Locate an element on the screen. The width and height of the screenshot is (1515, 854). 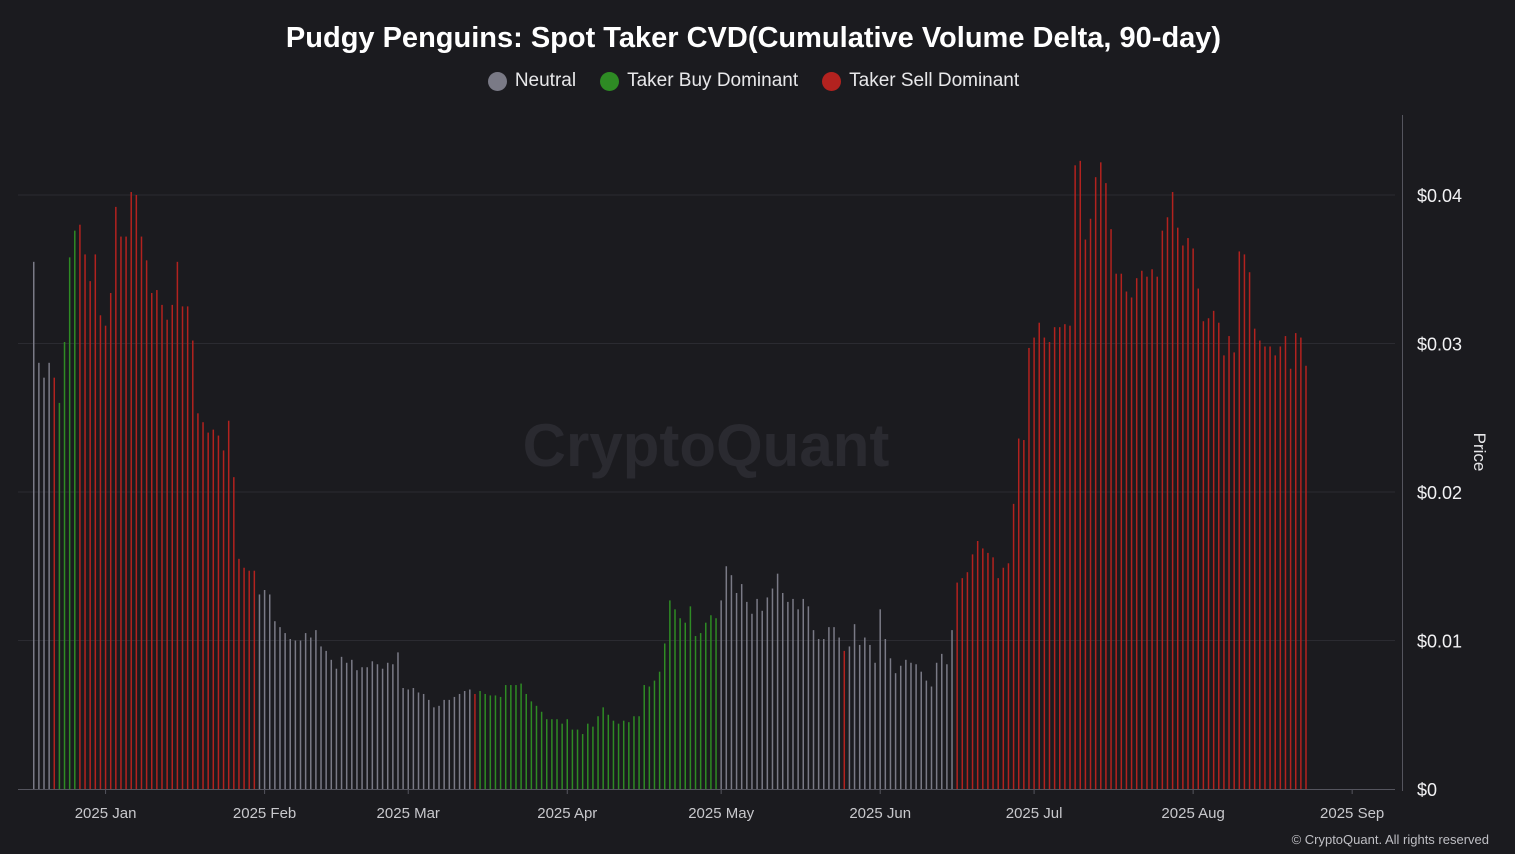
x-tick-label: 2025 Mar is located at coordinates (408, 813).